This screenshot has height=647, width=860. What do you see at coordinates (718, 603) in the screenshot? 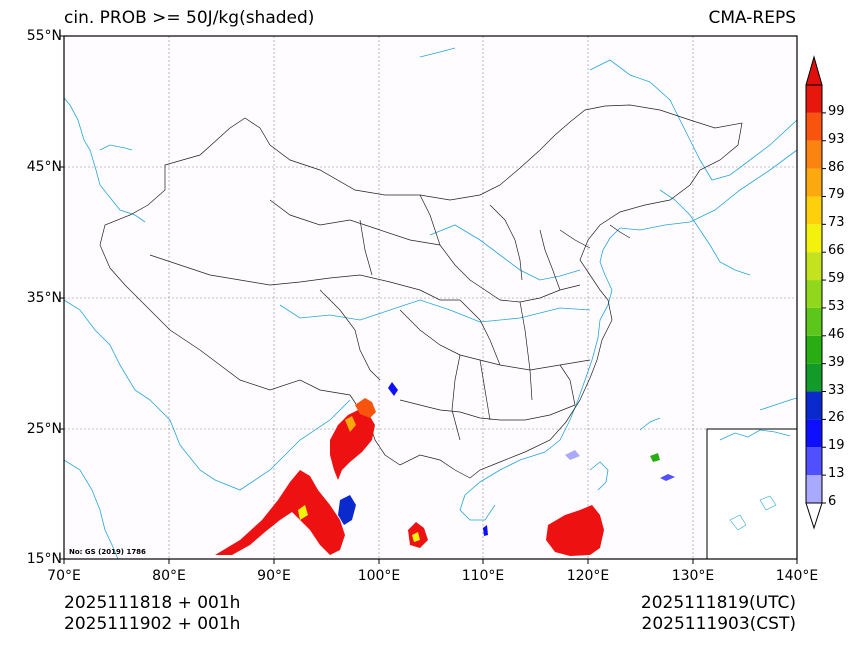
I see `valid-time-utc: 2025111819(UTC)` at bounding box center [718, 603].